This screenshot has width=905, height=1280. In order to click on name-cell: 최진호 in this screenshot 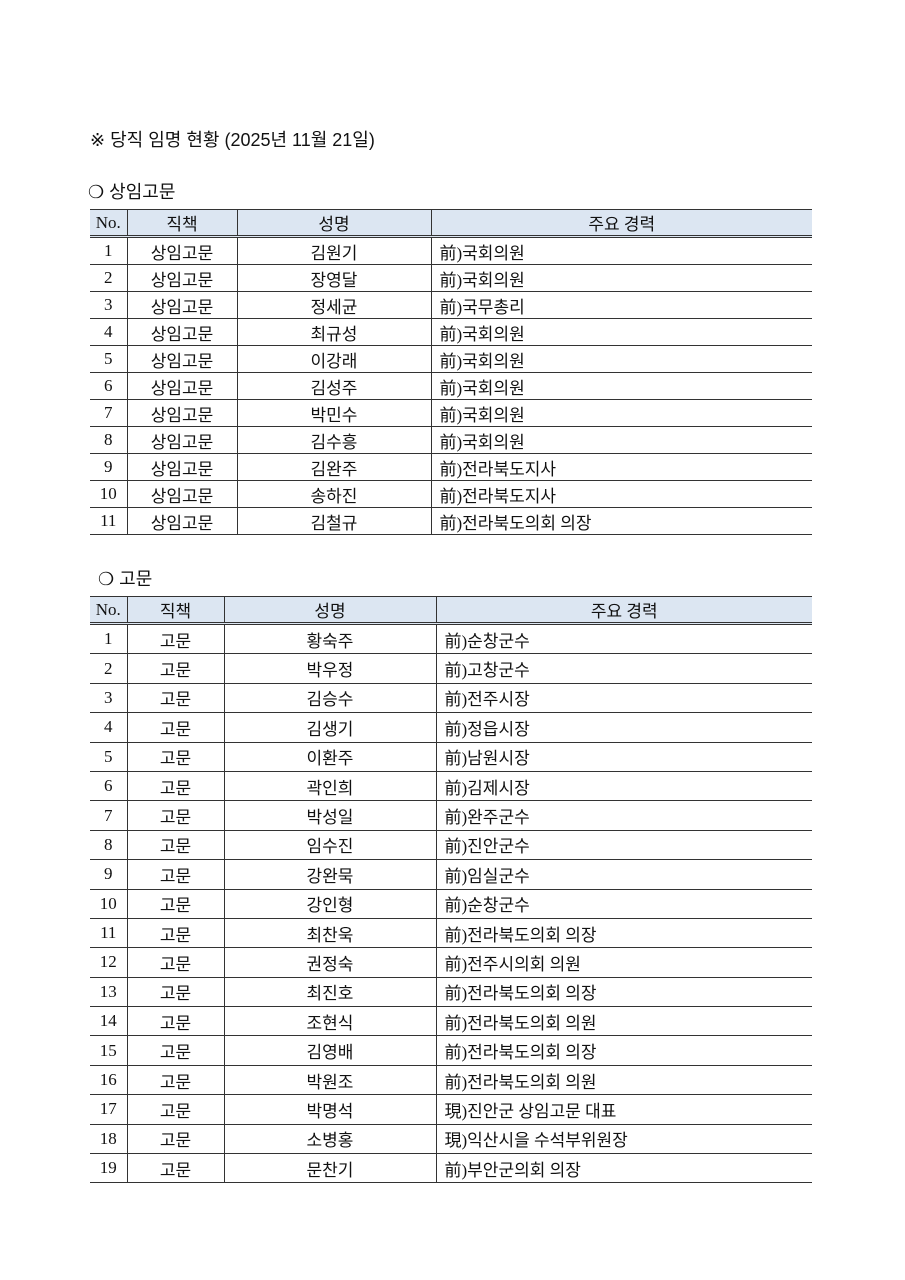, I will do `click(330, 992)`.